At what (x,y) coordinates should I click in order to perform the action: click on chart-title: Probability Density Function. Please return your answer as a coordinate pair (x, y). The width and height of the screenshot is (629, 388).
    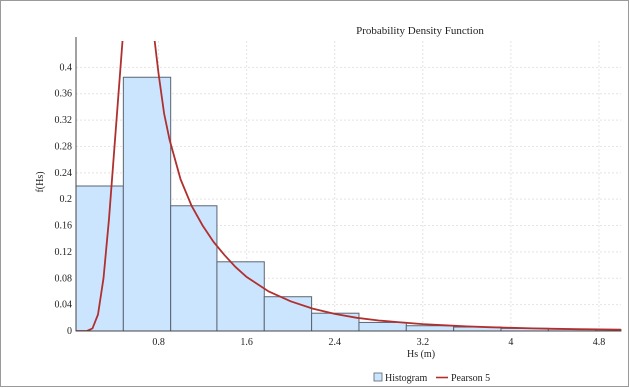
    Looking at the image, I should click on (420, 31).